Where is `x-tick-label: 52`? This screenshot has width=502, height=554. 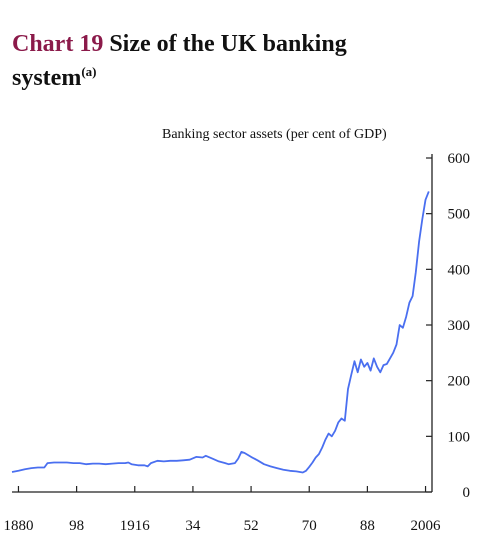
x-tick-label: 52 is located at coordinates (251, 526).